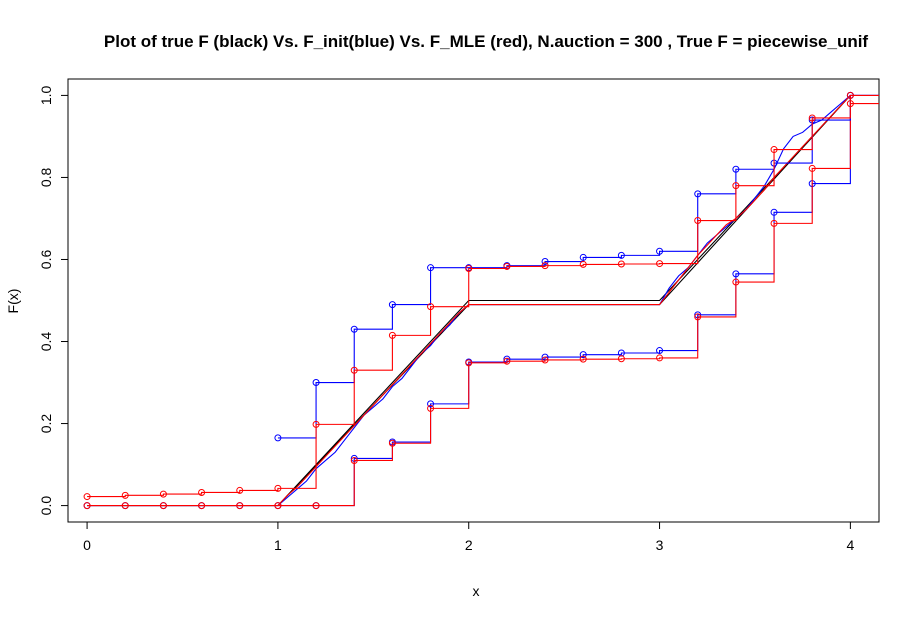 This screenshot has width=920, height=620. I want to click on y-tick-label: 0.0, so click(46, 506).